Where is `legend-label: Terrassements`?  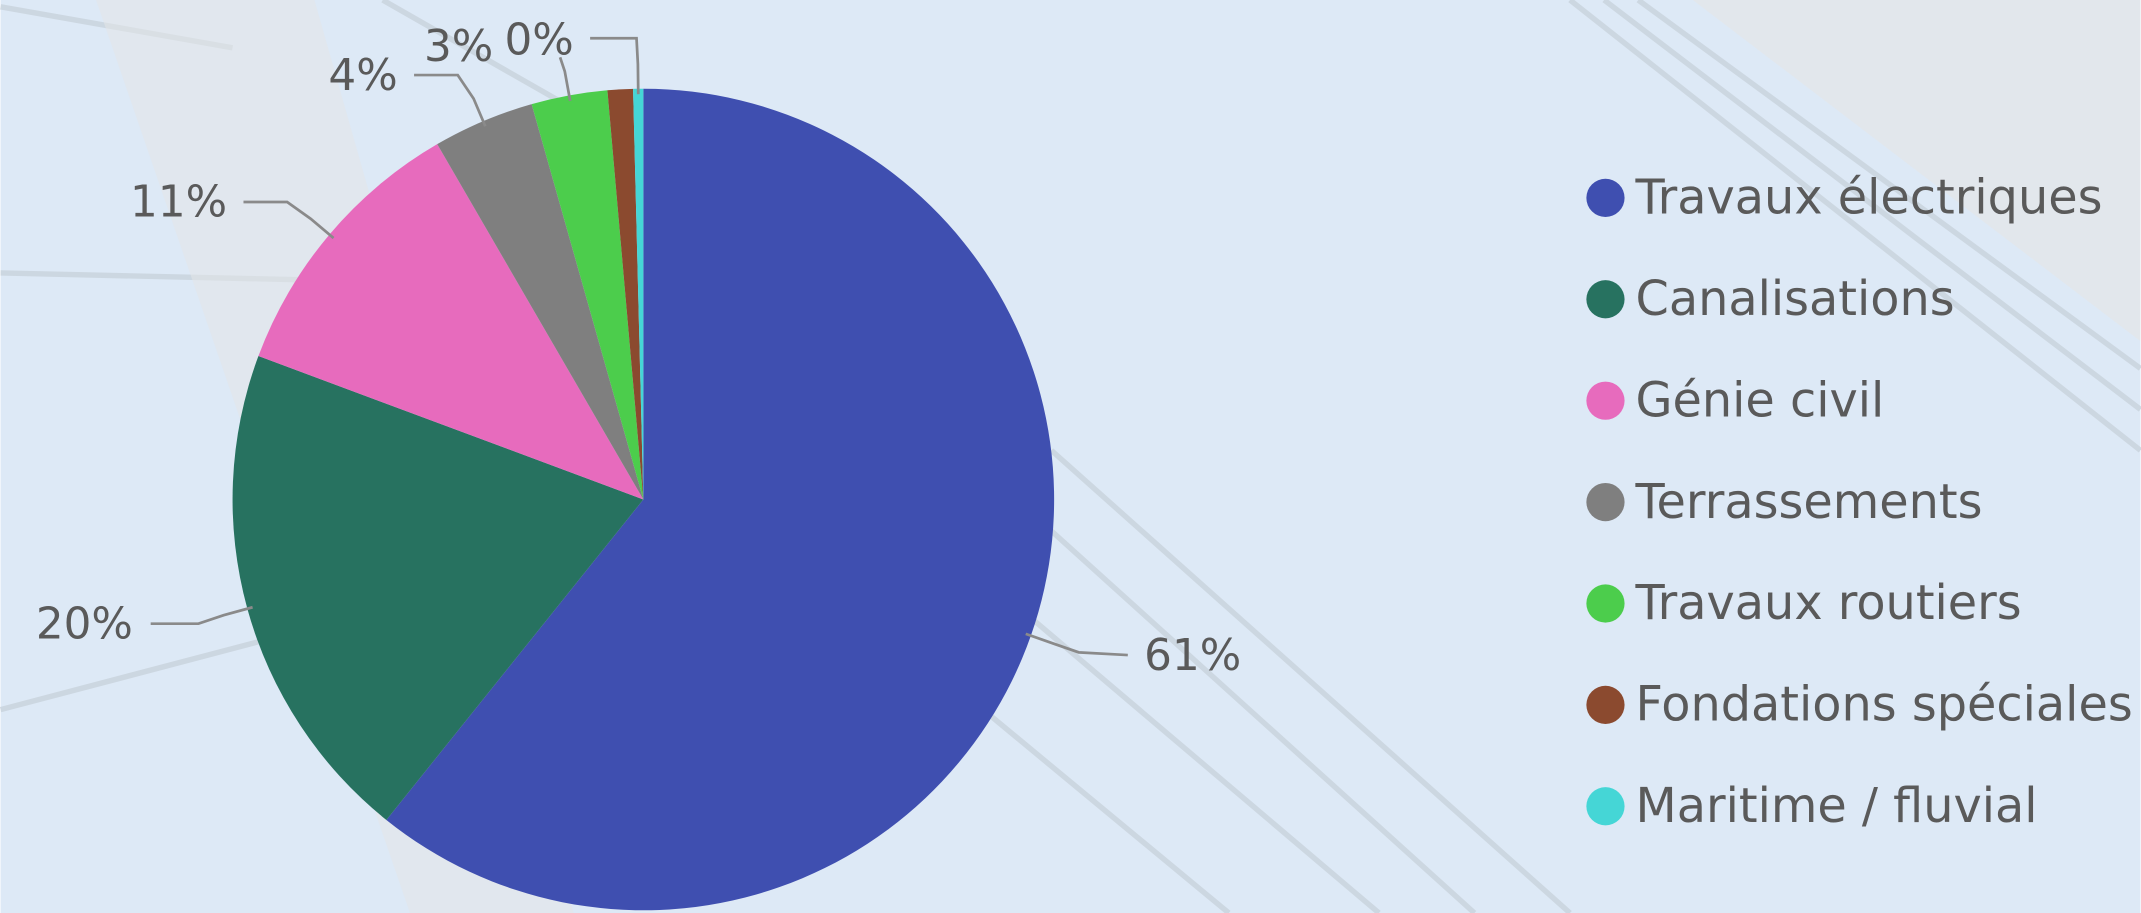 legend-label: Terrassements is located at coordinates (1808, 502).